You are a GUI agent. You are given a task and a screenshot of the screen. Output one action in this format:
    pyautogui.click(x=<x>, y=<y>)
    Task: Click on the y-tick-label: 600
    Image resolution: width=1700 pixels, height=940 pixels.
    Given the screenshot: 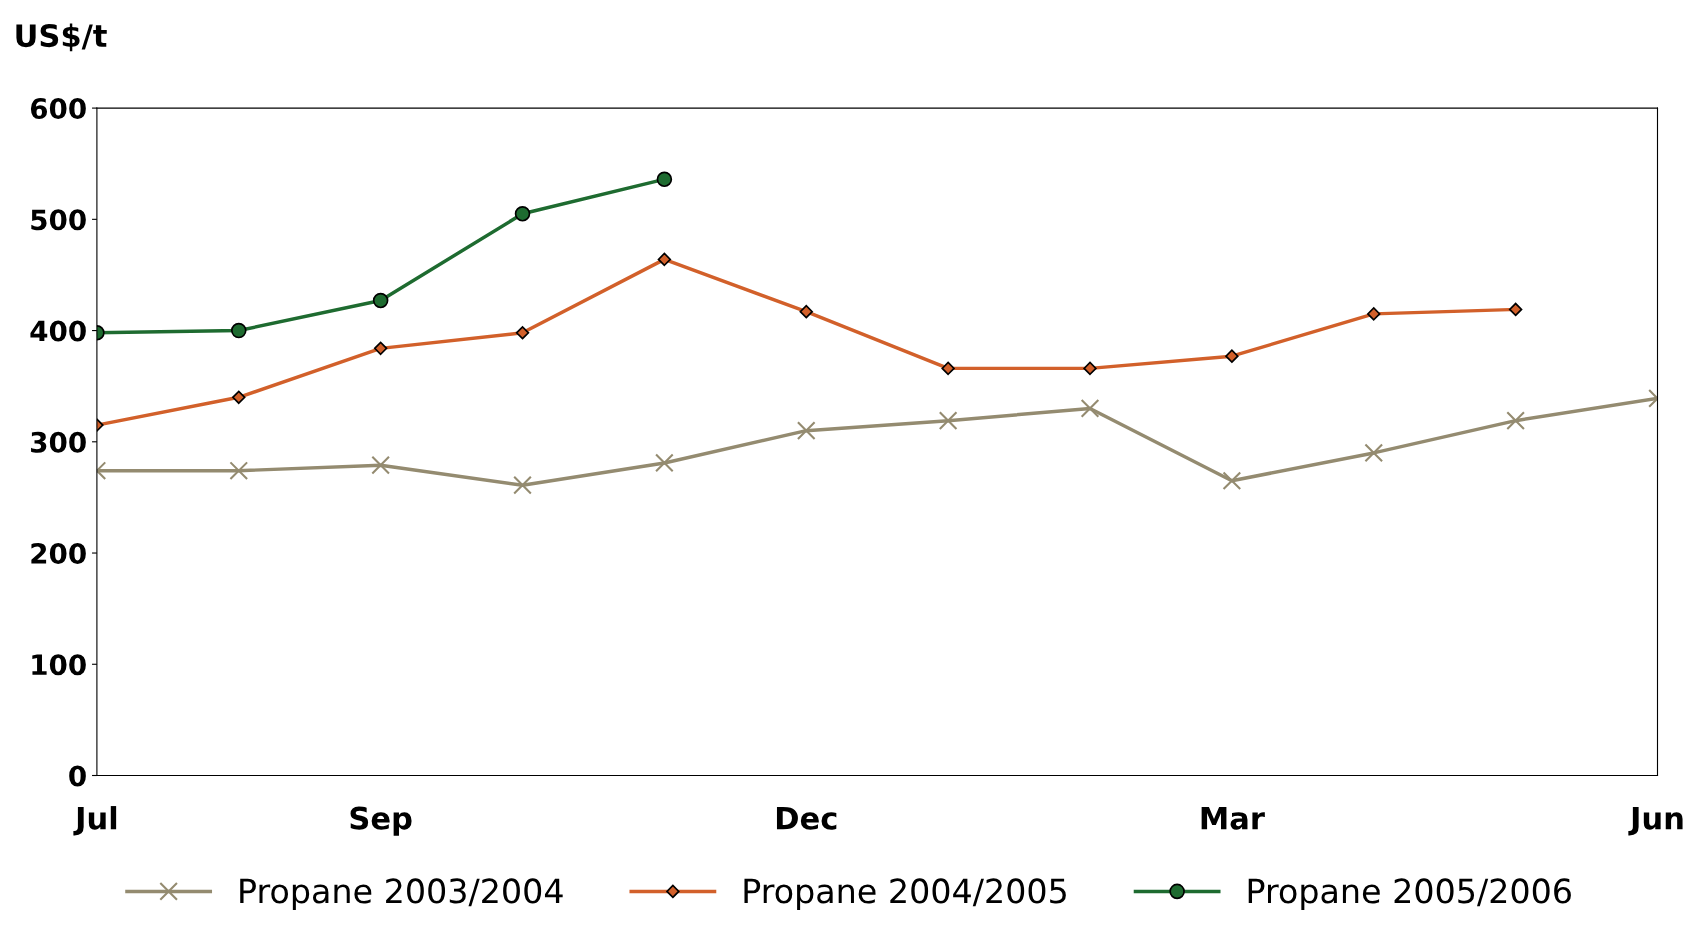 What is the action you would take?
    pyautogui.click(x=58, y=109)
    